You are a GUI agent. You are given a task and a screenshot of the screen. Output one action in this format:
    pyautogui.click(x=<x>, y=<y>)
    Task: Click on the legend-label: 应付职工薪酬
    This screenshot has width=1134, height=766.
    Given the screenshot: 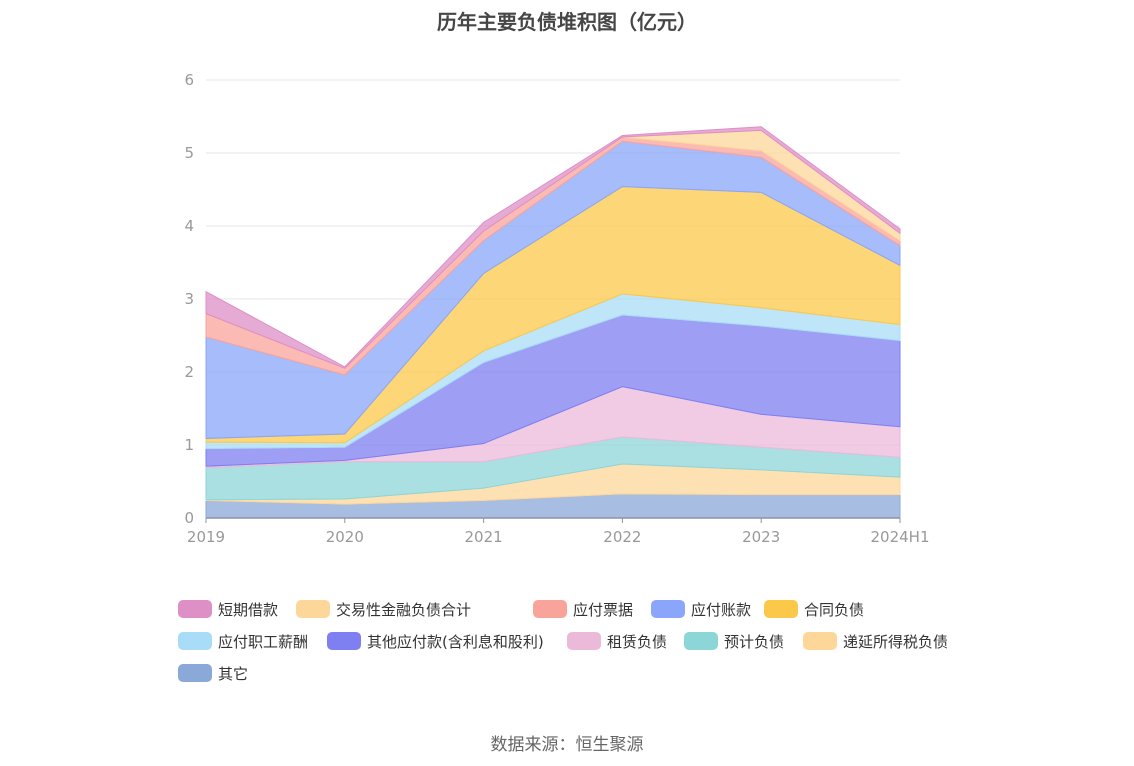 What is the action you would take?
    pyautogui.click(x=263, y=641)
    